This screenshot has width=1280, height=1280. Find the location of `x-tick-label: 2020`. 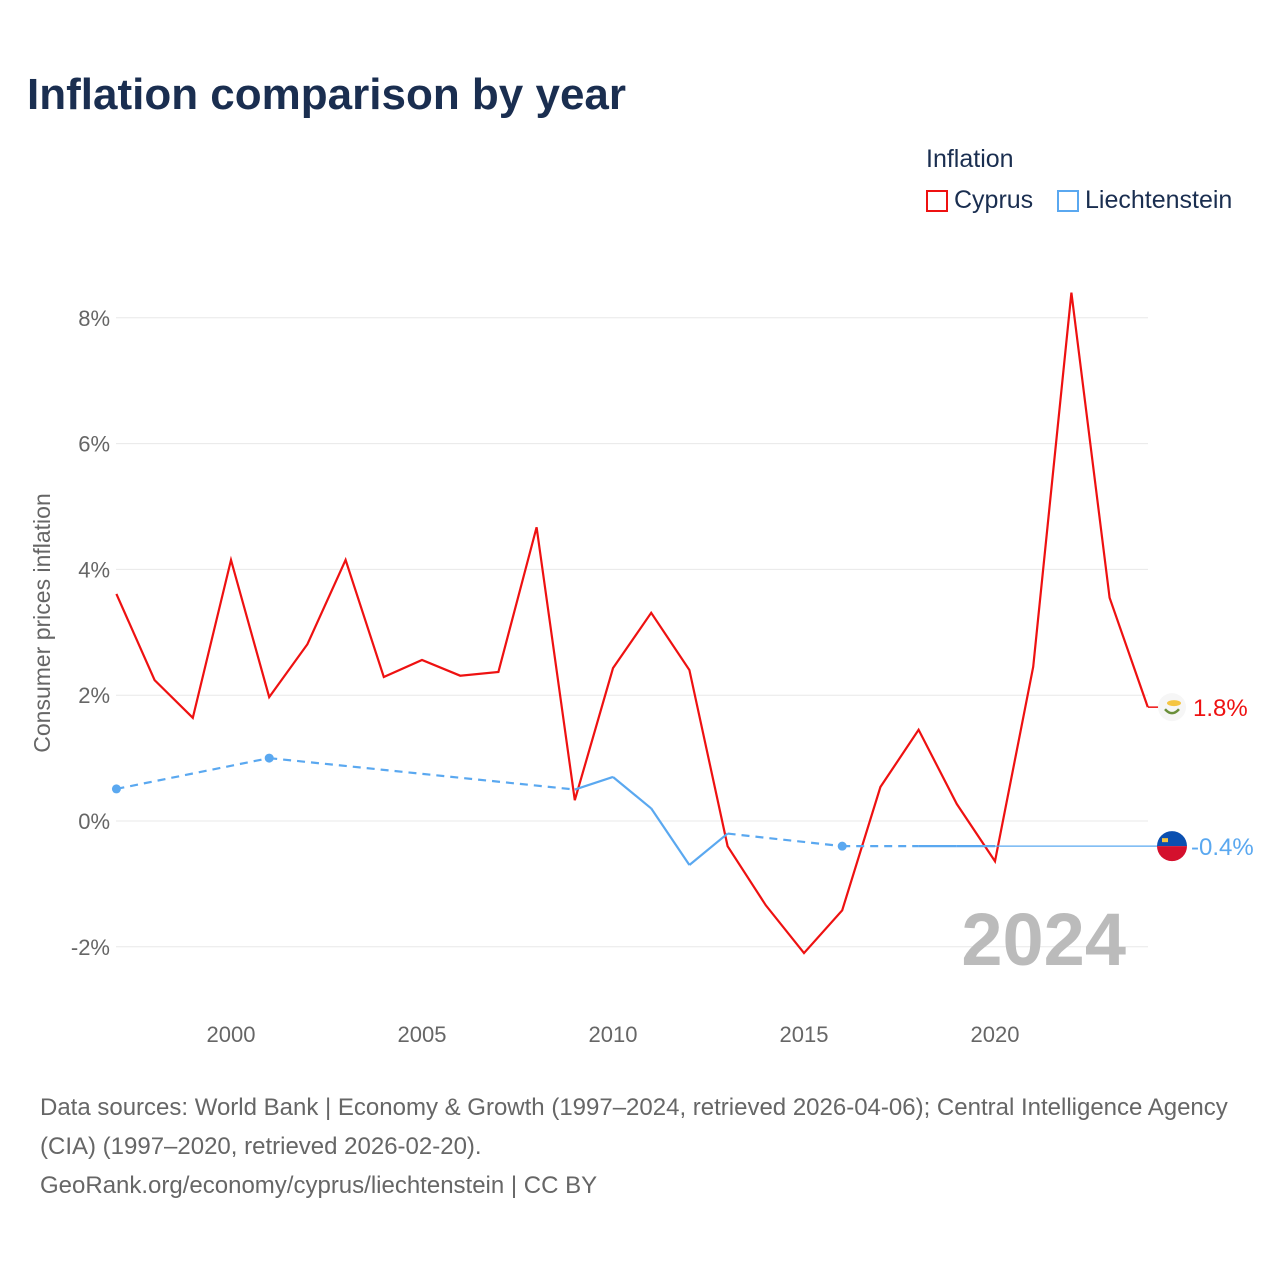

x-tick-label: 2020 is located at coordinates (995, 1034).